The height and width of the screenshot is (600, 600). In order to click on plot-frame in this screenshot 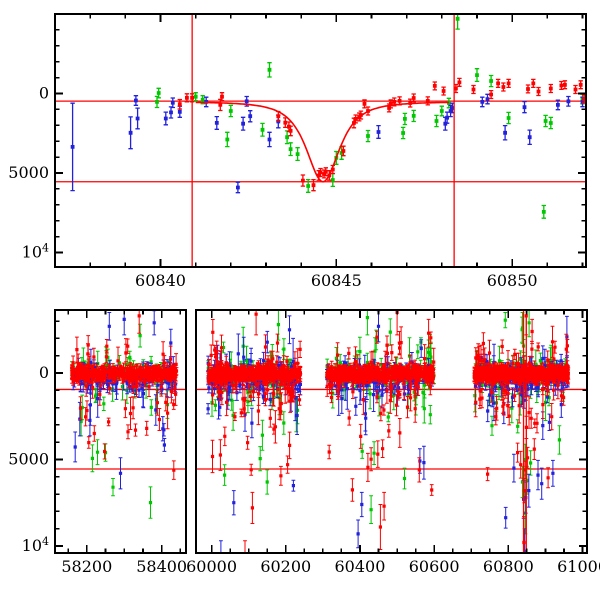, I will do `click(120, 431)`.